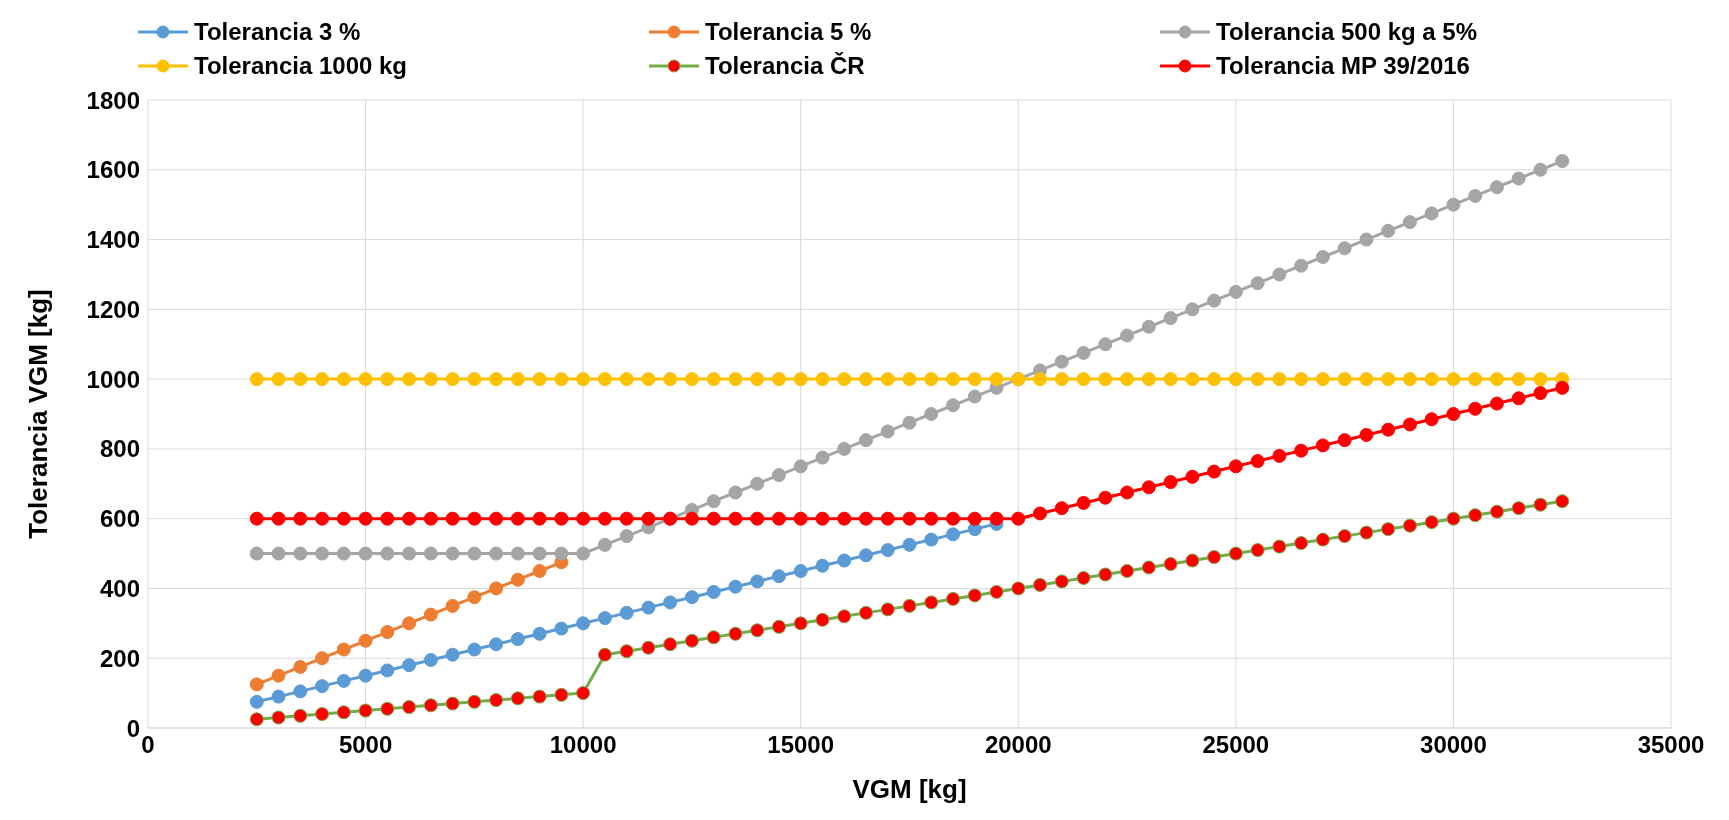  I want to click on y-tick-label: 1400, so click(113, 240).